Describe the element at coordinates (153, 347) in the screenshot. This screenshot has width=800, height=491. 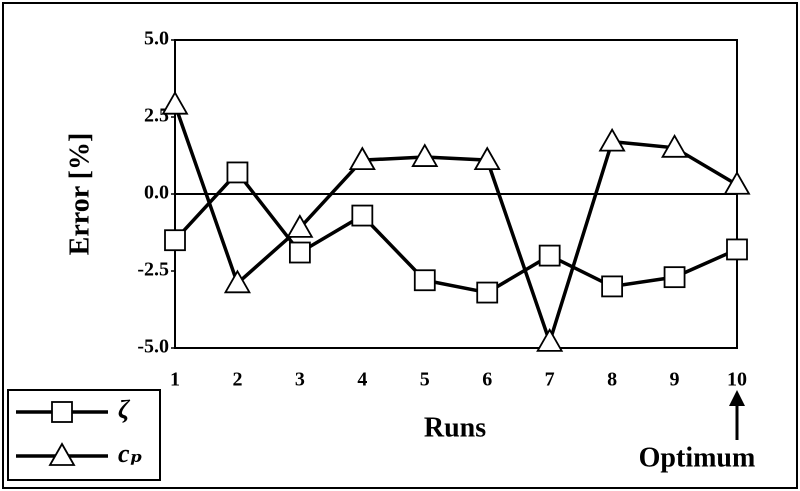
I see `y-tick-label: -5.0` at that location.